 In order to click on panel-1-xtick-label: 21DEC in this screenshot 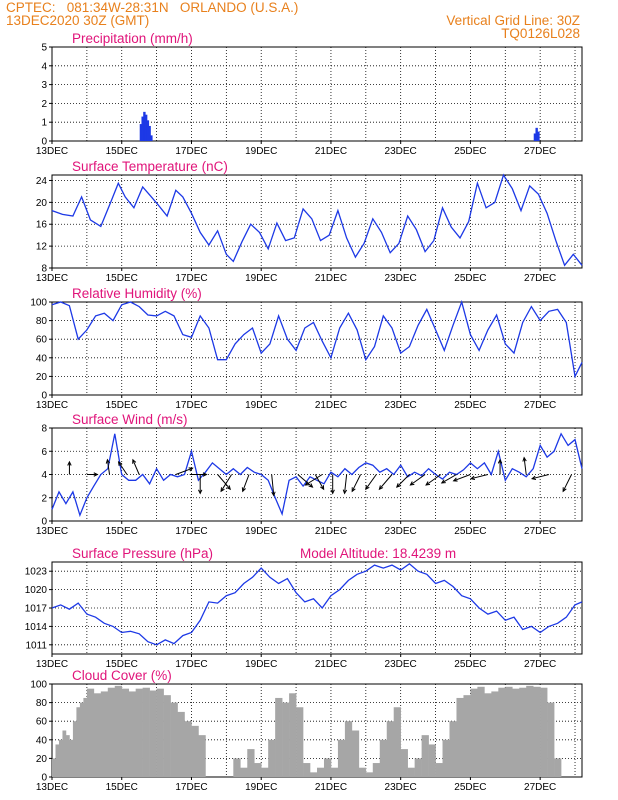, I will do `click(331, 151)`.